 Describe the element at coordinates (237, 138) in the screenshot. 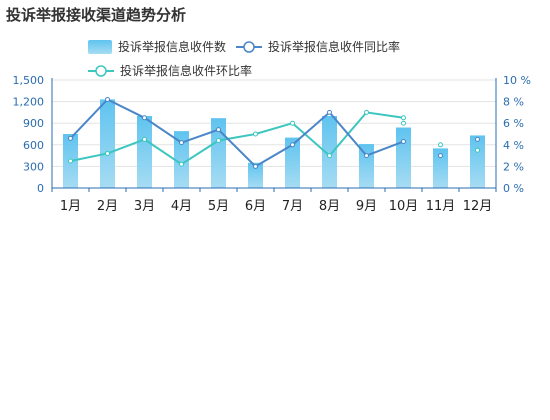

I see `mom-line` at that location.